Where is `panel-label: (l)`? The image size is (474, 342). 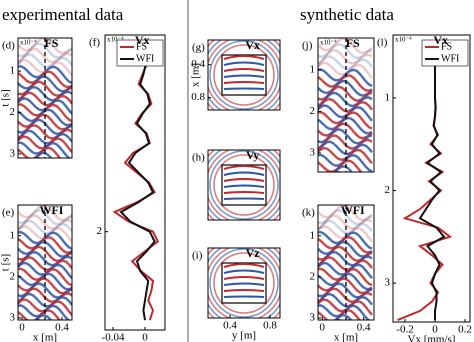 panel-label: (l) is located at coordinates (382, 43).